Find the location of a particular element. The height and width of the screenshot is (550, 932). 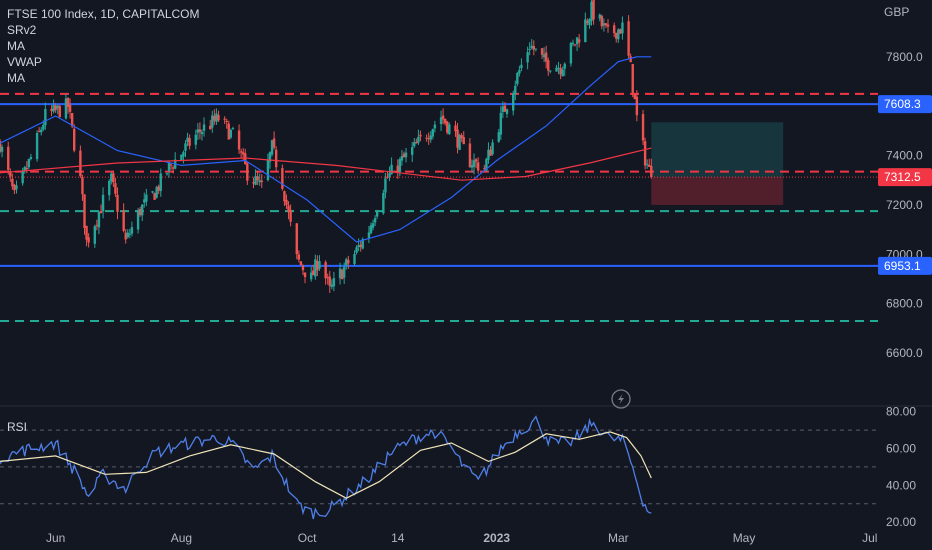

price-badge-7608.3 is located at coordinates (905, 104).